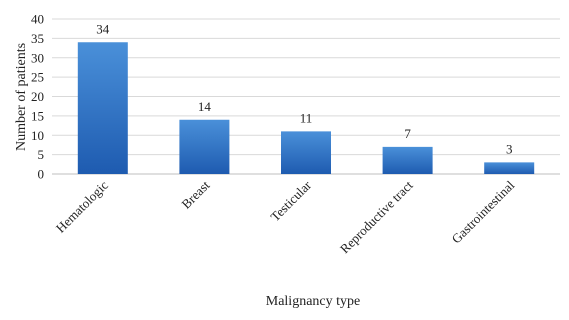  I want to click on bar-gastrointestinal, so click(509, 168).